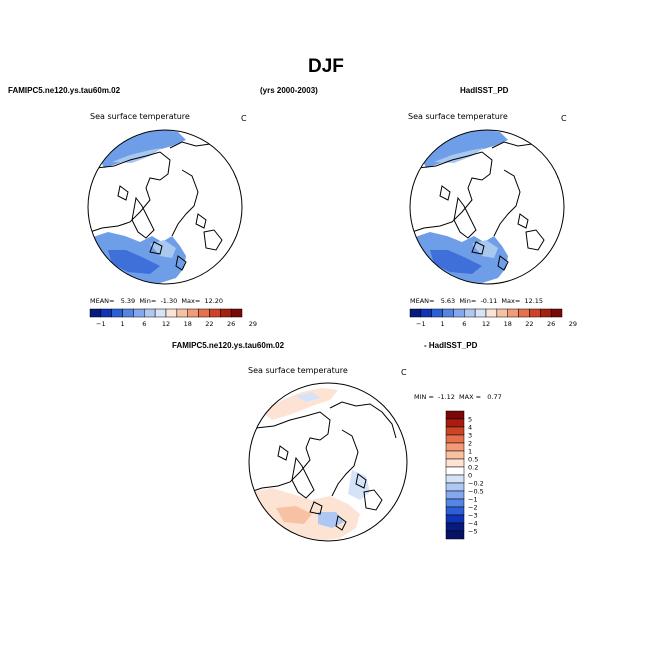 This screenshot has width=654, height=654. What do you see at coordinates (166, 324) in the screenshot?
I see `panel1-colorbar-tick-label: 12` at bounding box center [166, 324].